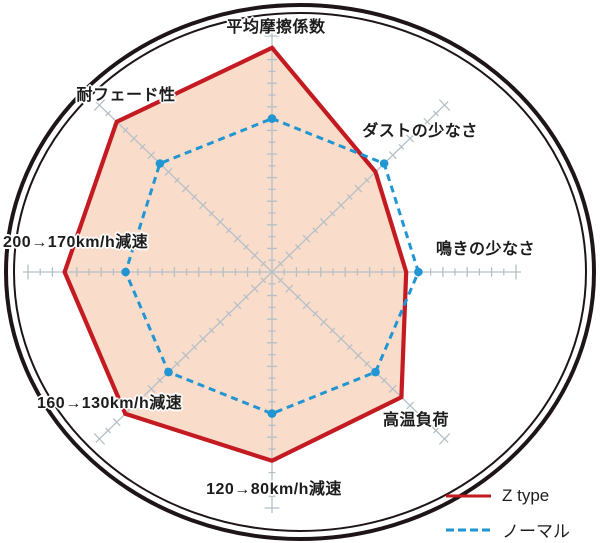 This screenshot has width=600, height=543. I want to click on axis-label-1: ダストの少なさ, so click(420, 131).